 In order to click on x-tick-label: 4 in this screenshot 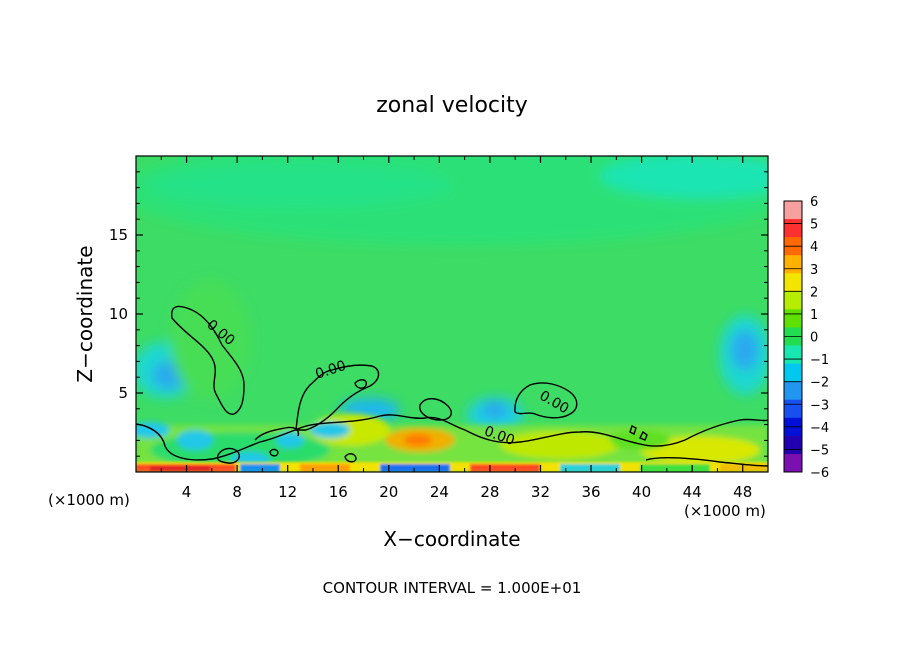, I will do `click(187, 492)`.